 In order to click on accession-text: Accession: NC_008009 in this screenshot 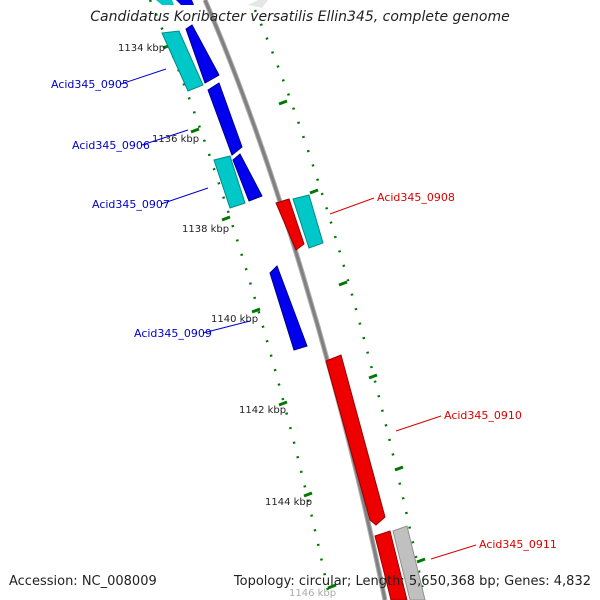, I will do `click(83, 581)`.